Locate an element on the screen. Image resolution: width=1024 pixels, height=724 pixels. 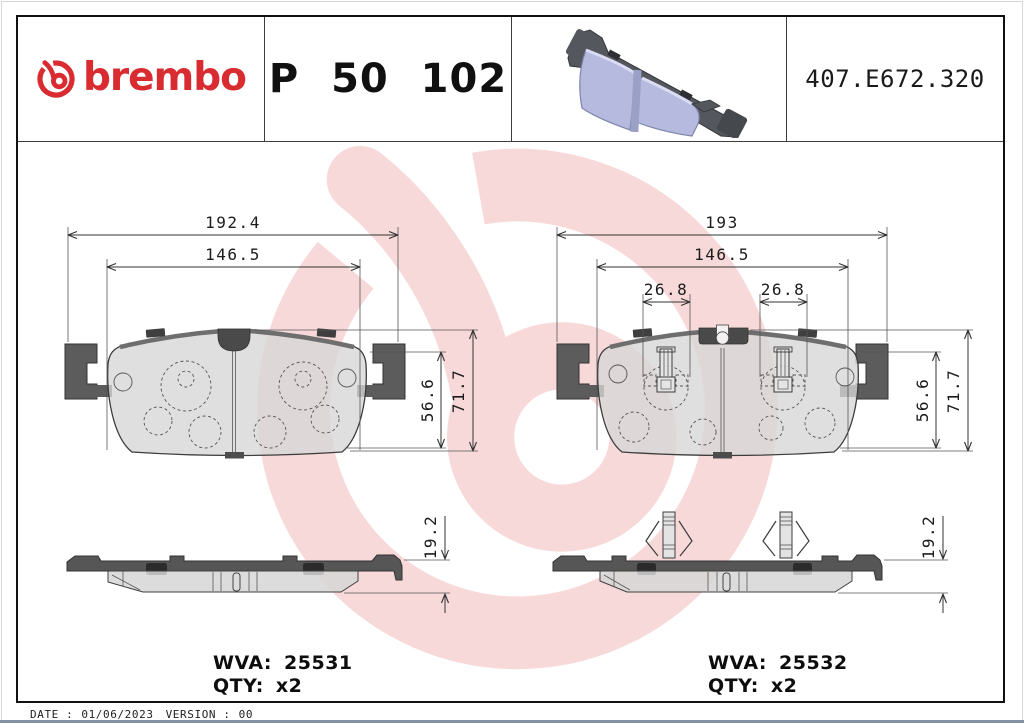
right-pad-right-ear is located at coordinates (872, 371).